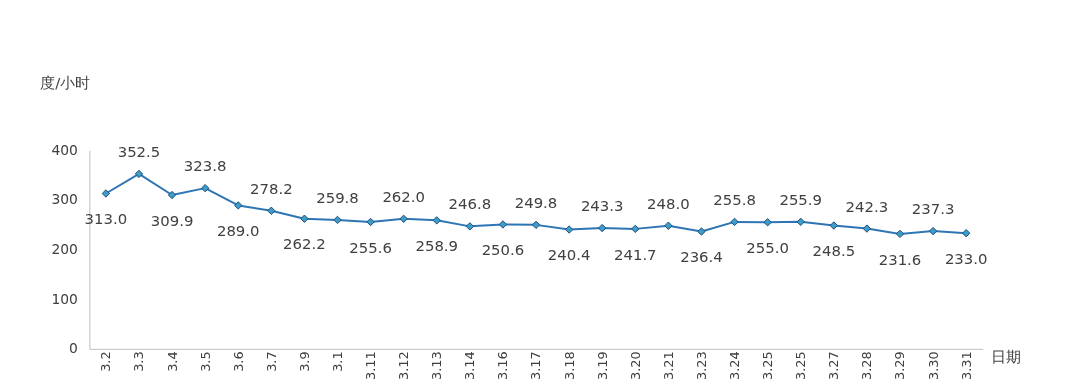 Image resolution: width=1080 pixels, height=390 pixels. What do you see at coordinates (437, 366) in the screenshot?
I see `x-tick-label: 3.13` at bounding box center [437, 366].